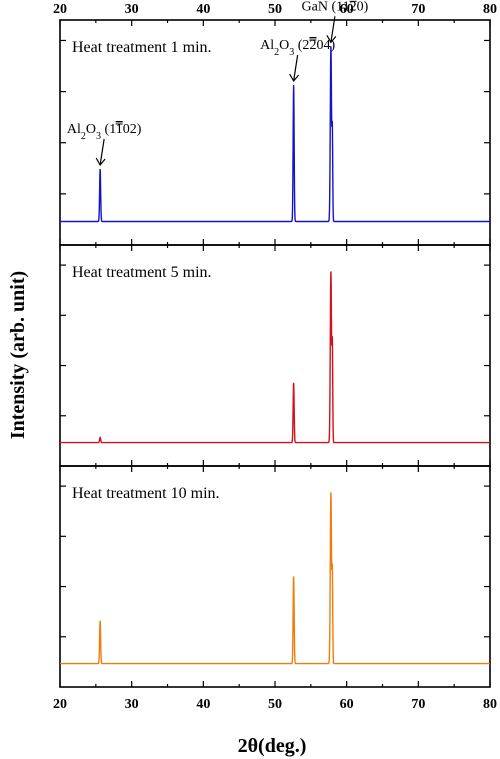 The height and width of the screenshot is (759, 500). Describe the element at coordinates (104, 132) in the screenshot. I see `annotation-label: Al2O3 (1102)` at that location.